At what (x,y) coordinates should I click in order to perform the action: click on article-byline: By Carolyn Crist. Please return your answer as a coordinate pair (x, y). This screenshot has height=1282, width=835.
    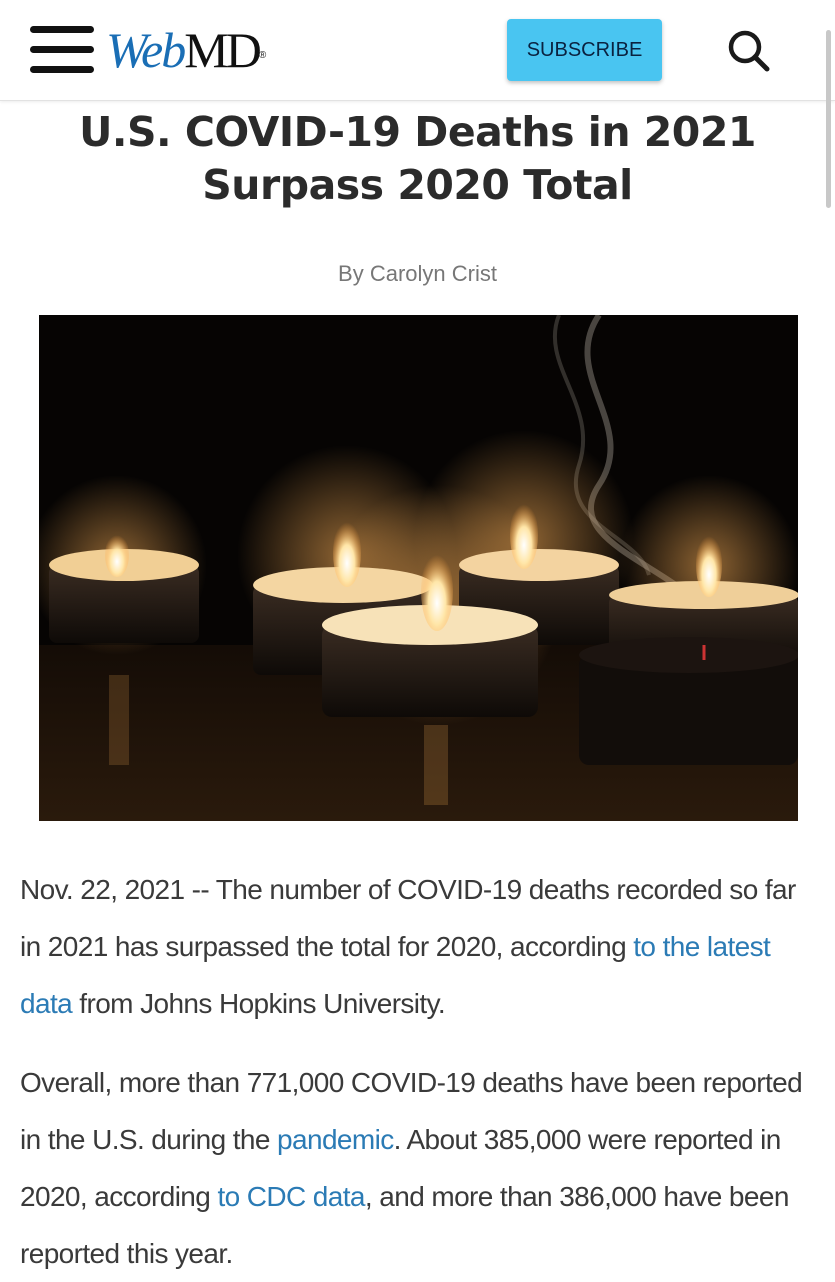
    Looking at the image, I should click on (417, 273).